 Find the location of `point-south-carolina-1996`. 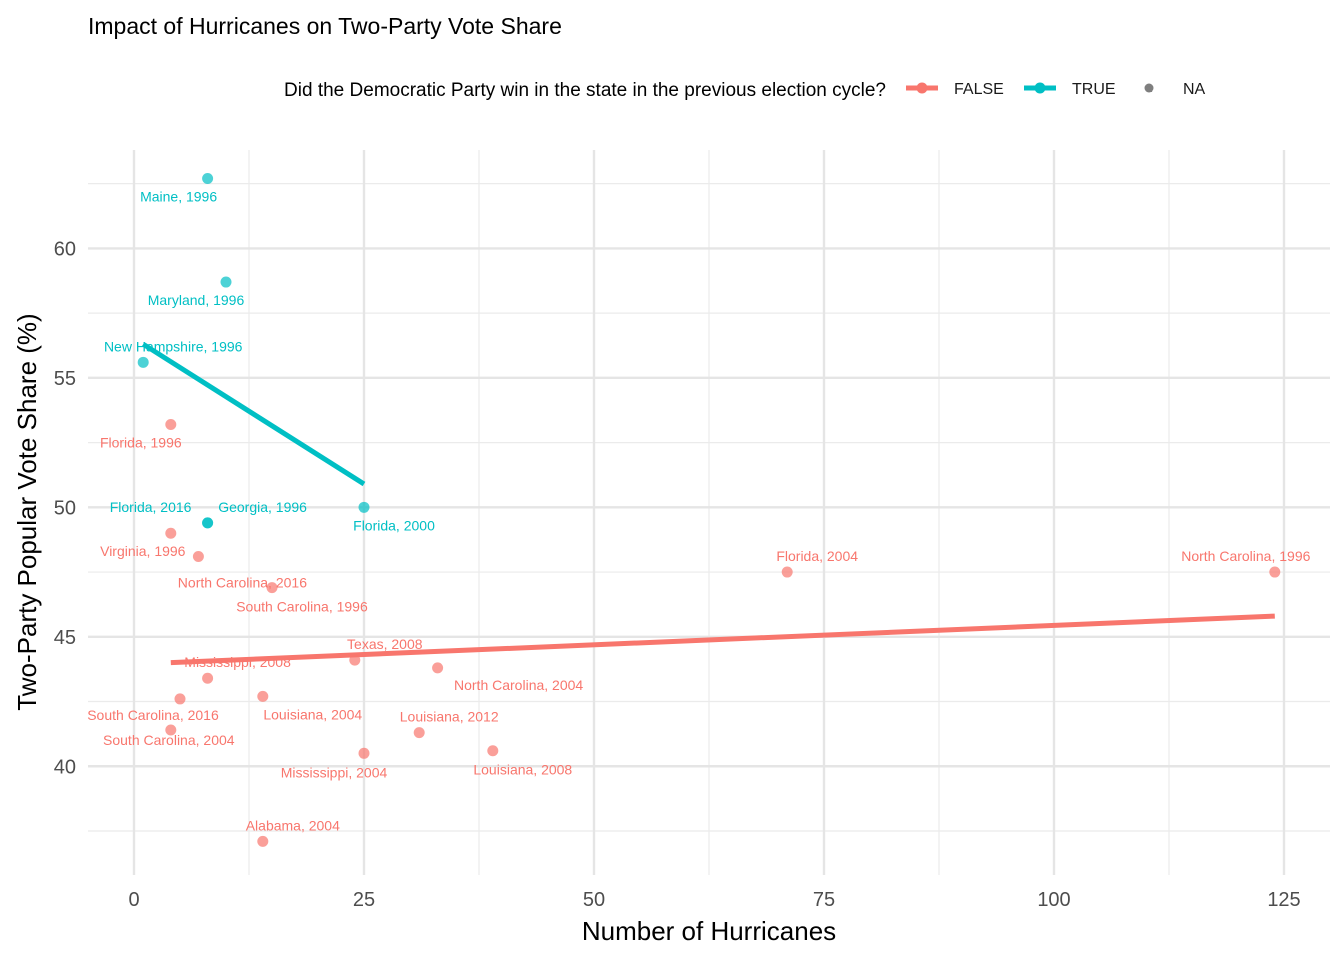

point-south-carolina-1996 is located at coordinates (272, 588).